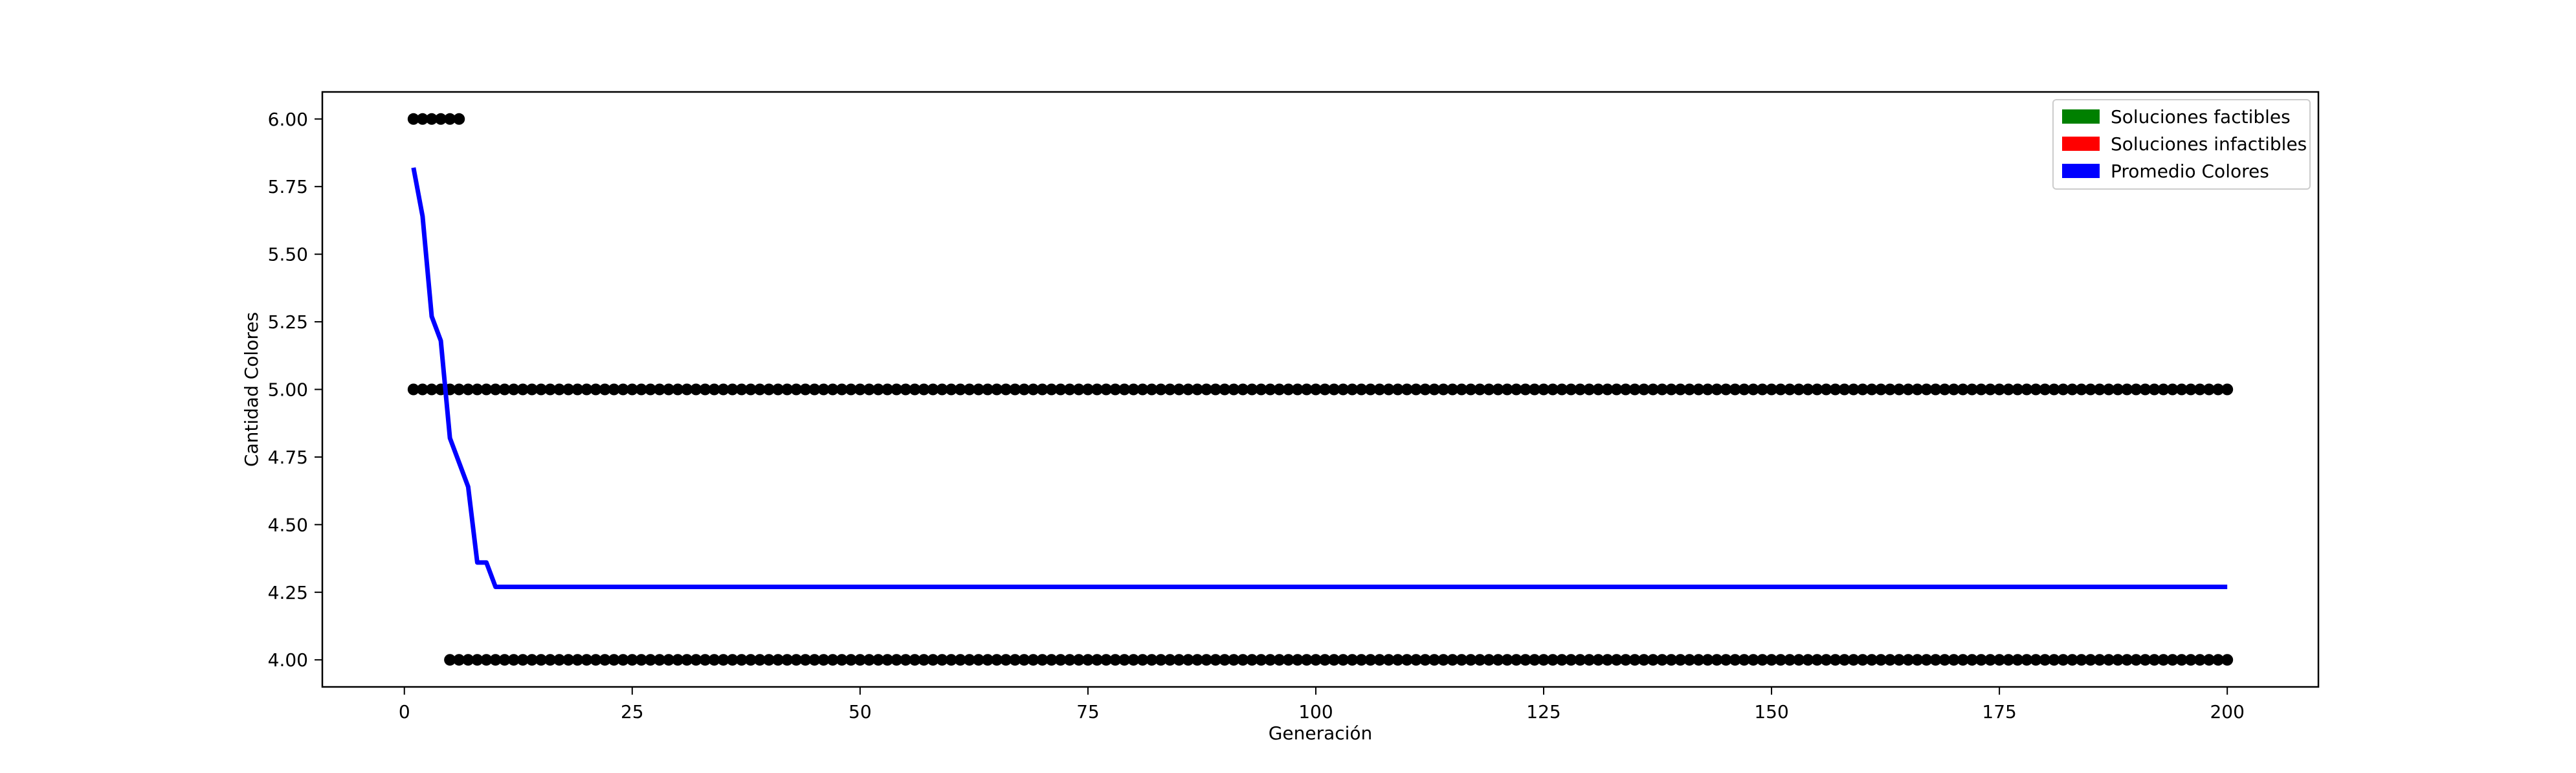 Image resolution: width=2576 pixels, height=773 pixels. What do you see at coordinates (288, 457) in the screenshot?
I see `y-tick-label: 4.75` at bounding box center [288, 457].